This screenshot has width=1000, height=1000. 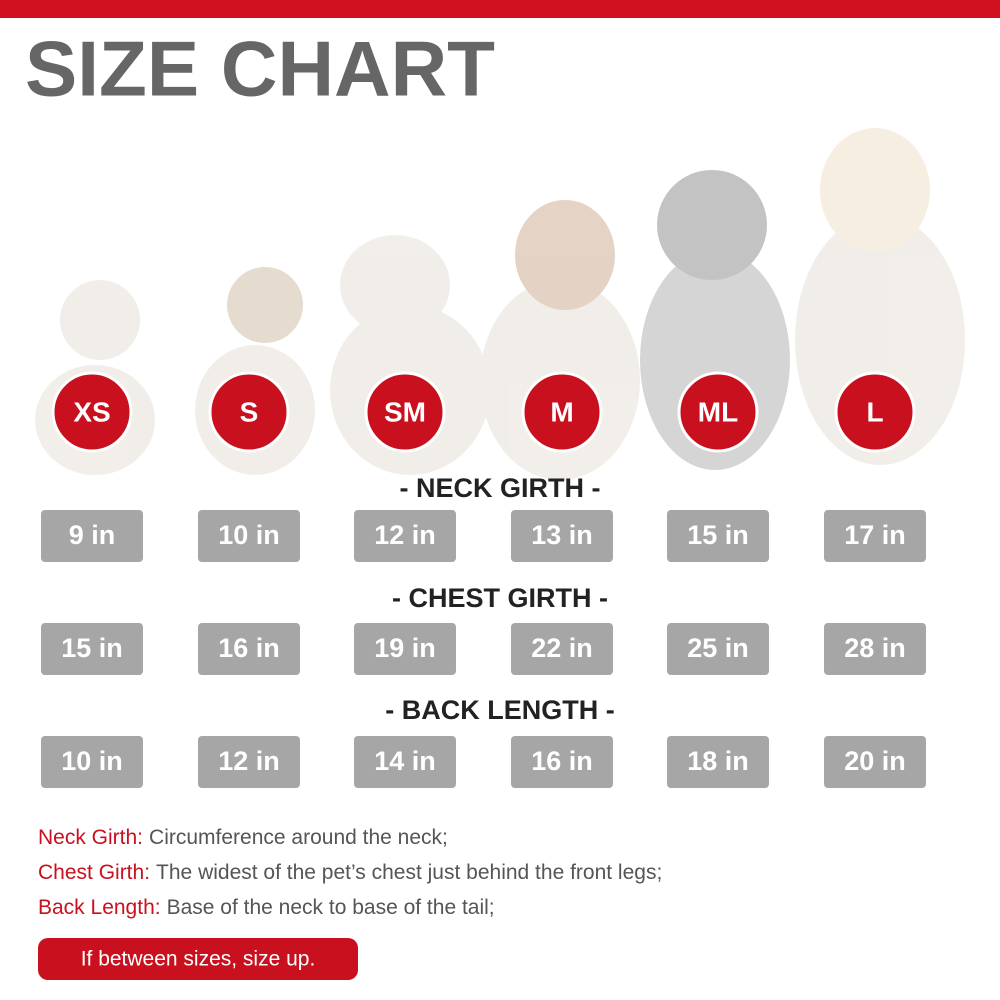 I want to click on size-label: S, so click(x=249, y=411).